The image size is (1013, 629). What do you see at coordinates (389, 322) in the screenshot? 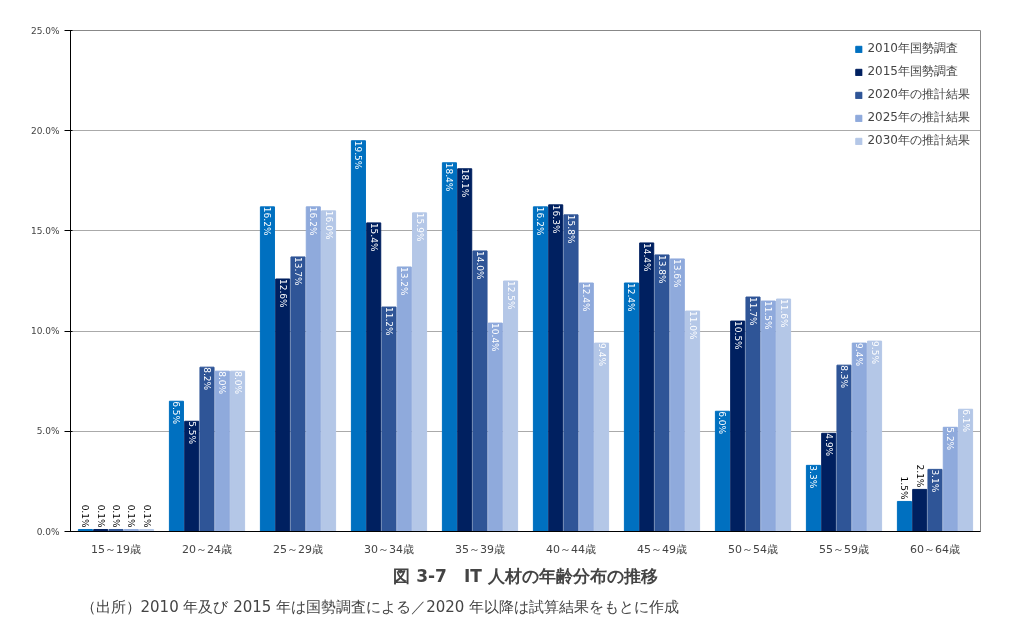
I see `data-label: 11.2%` at bounding box center [389, 322].